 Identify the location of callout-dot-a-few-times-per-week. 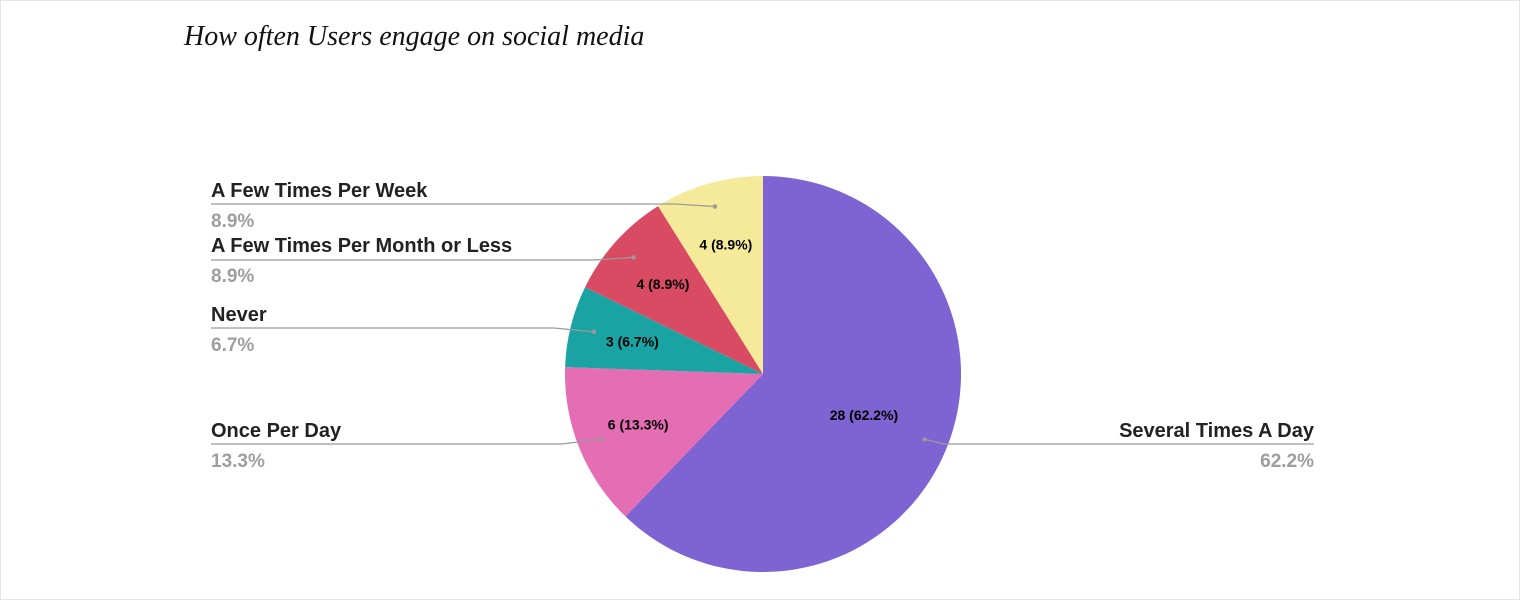
(715, 206).